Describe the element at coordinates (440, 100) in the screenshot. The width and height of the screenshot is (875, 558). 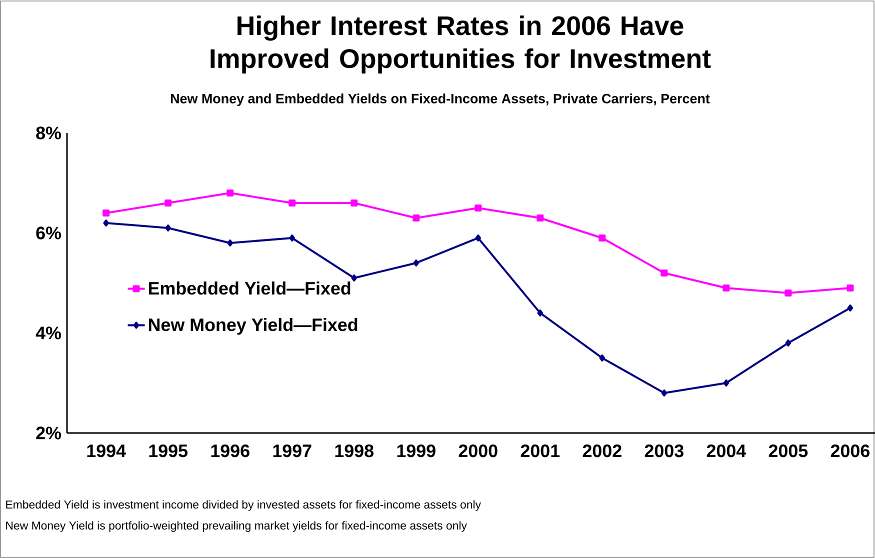
I see `chart-subtitle: New Money and Embedded Yields on Fixed-Income Assets, Private Carriers, Percent` at that location.